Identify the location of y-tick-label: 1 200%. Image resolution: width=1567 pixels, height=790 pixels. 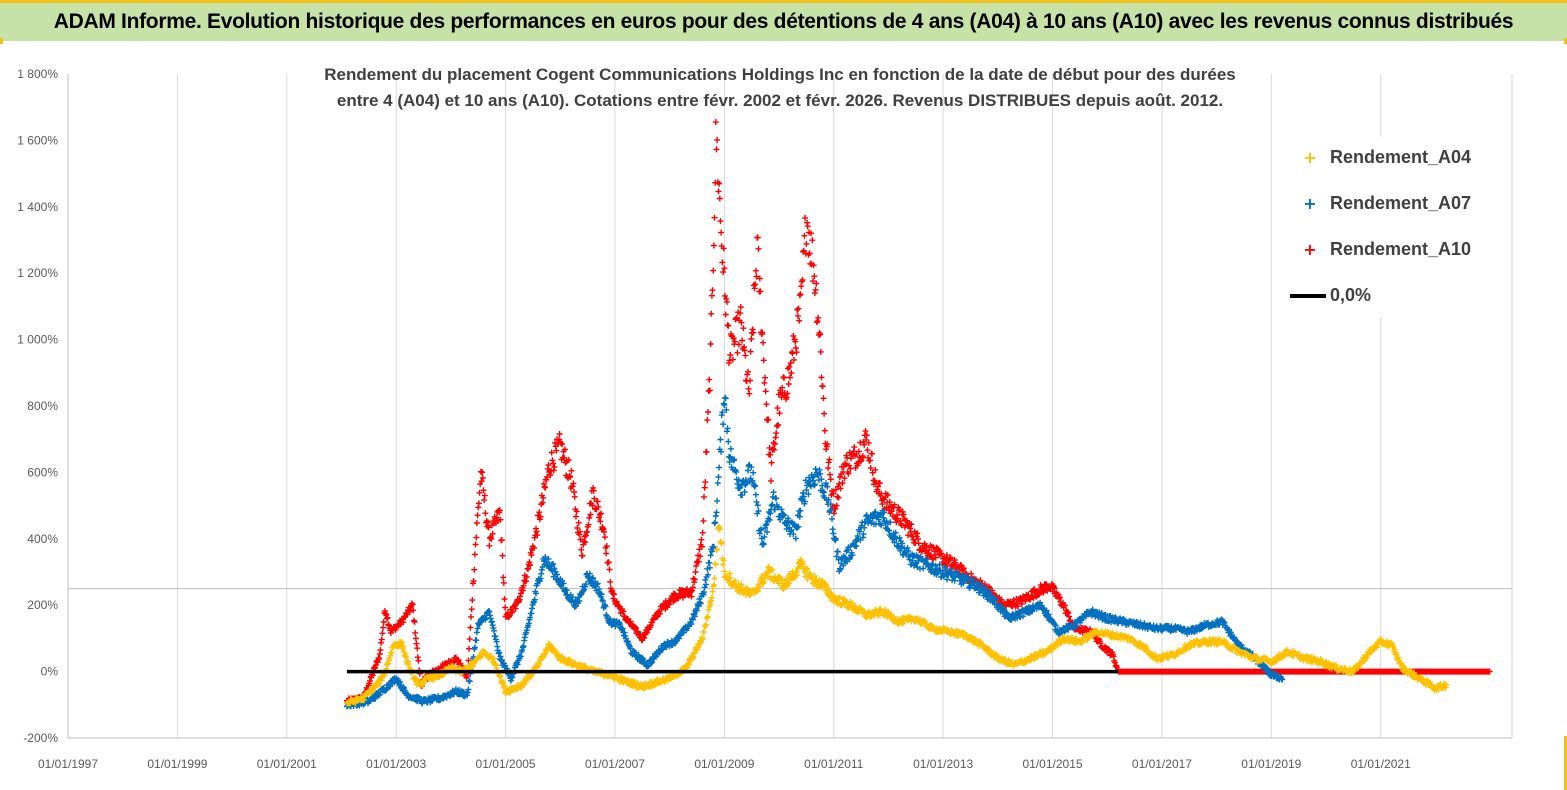
(37, 273).